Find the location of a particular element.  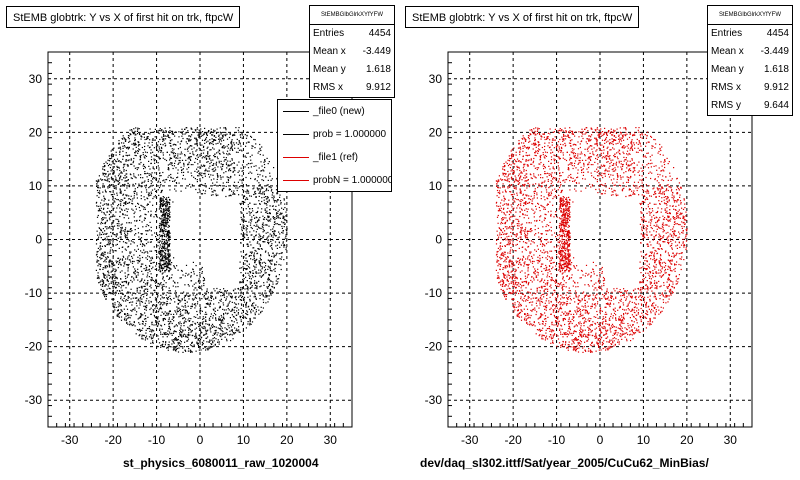

y-tick-label: -10 is located at coordinates (434, 293).